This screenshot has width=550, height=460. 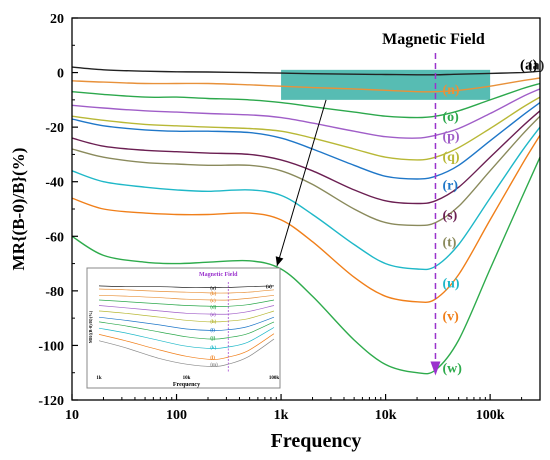 I want to click on series-labels: (a) (n) (o) (p) (q) (r) (s) (t) (u) (v) (w), so click(x=493, y=217).